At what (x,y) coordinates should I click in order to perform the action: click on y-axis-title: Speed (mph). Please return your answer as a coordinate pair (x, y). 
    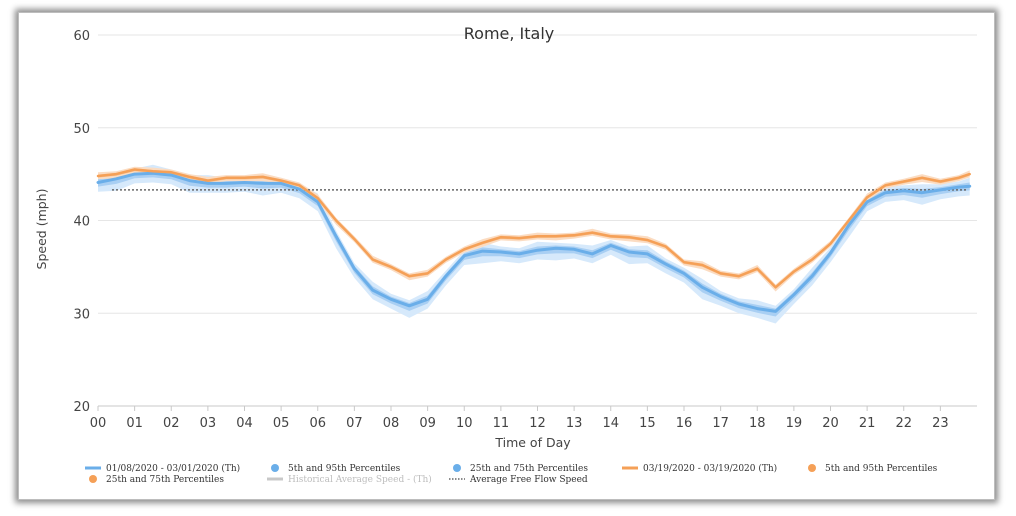
    Looking at the image, I should click on (41, 229).